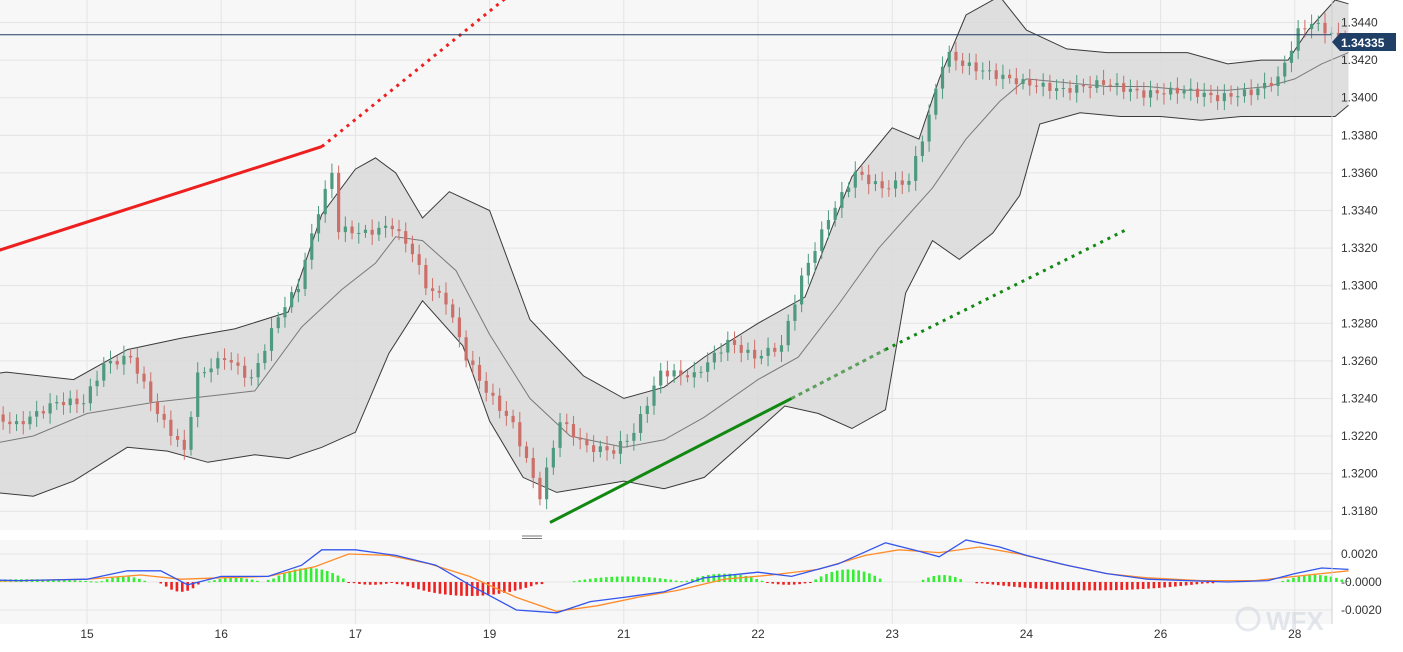 The width and height of the screenshot is (1403, 652). I want to click on price-tick-label: 1.3280, so click(1359, 323).